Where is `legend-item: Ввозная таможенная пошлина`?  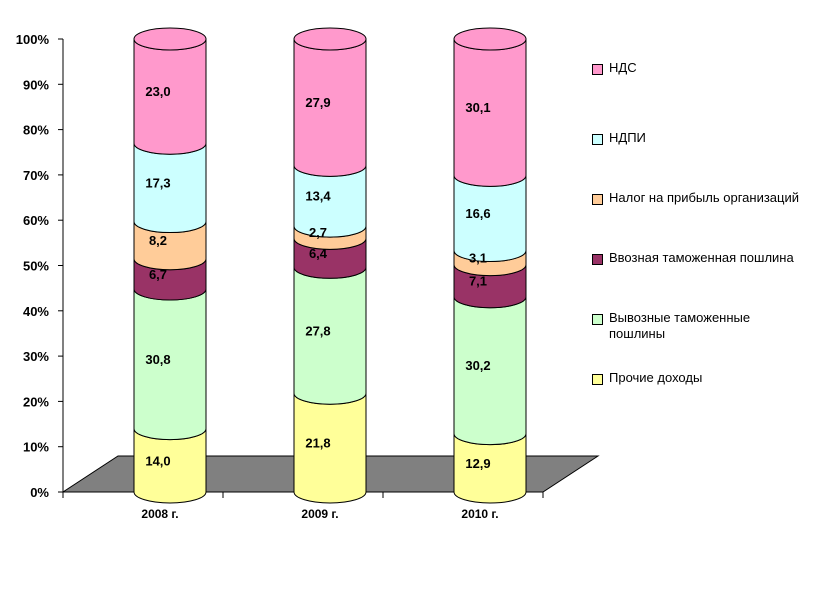
legend-item: Ввозная таможенная пошлина is located at coordinates (695, 258).